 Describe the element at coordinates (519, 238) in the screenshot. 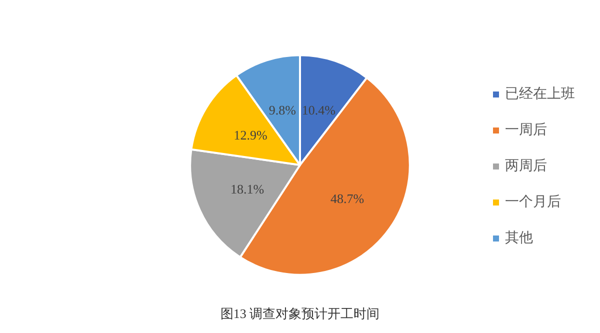

I see `legend-label: 其他` at that location.